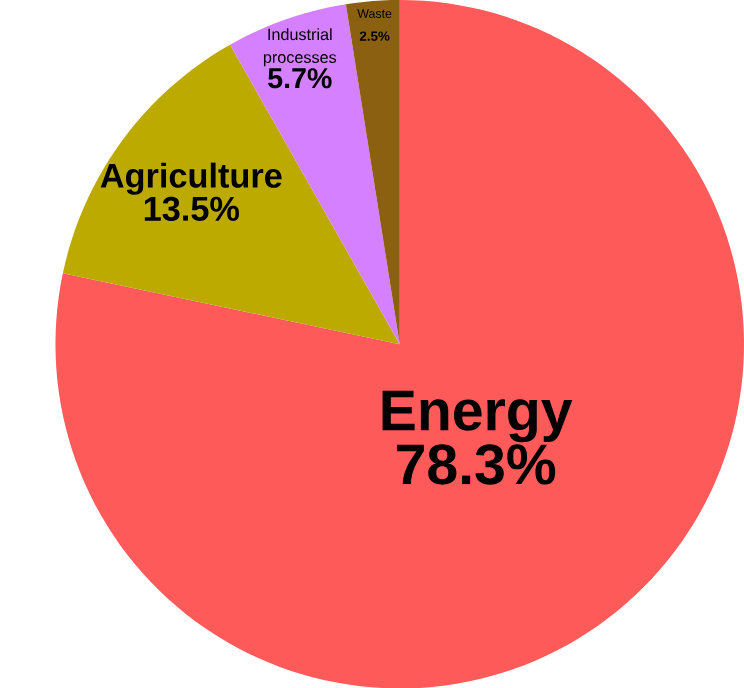  I want to click on slice-label: Energy, so click(477, 416).